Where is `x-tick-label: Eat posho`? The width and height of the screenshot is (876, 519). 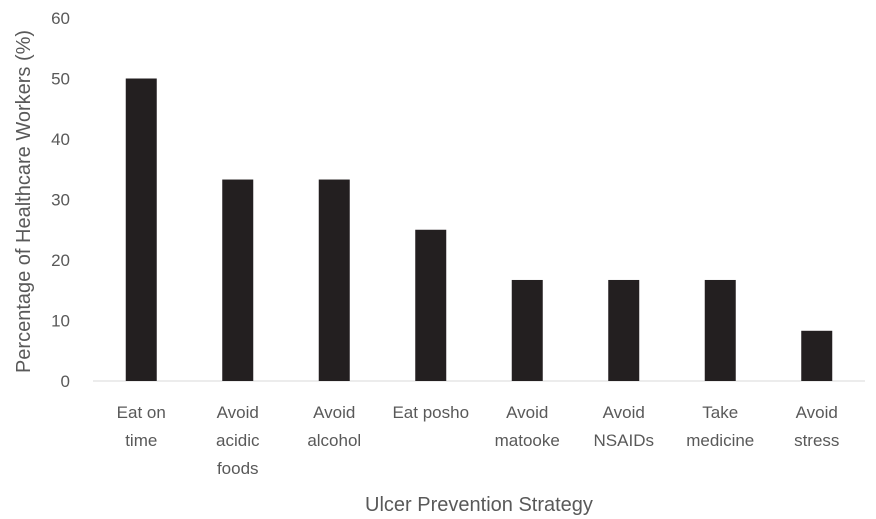 x-tick-label: Eat posho is located at coordinates (430, 412).